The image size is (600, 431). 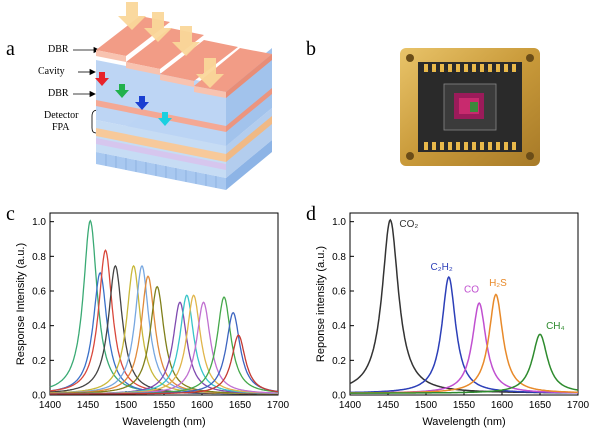 I want to click on label-dbr-bottom: DBR, so click(x=58, y=93).